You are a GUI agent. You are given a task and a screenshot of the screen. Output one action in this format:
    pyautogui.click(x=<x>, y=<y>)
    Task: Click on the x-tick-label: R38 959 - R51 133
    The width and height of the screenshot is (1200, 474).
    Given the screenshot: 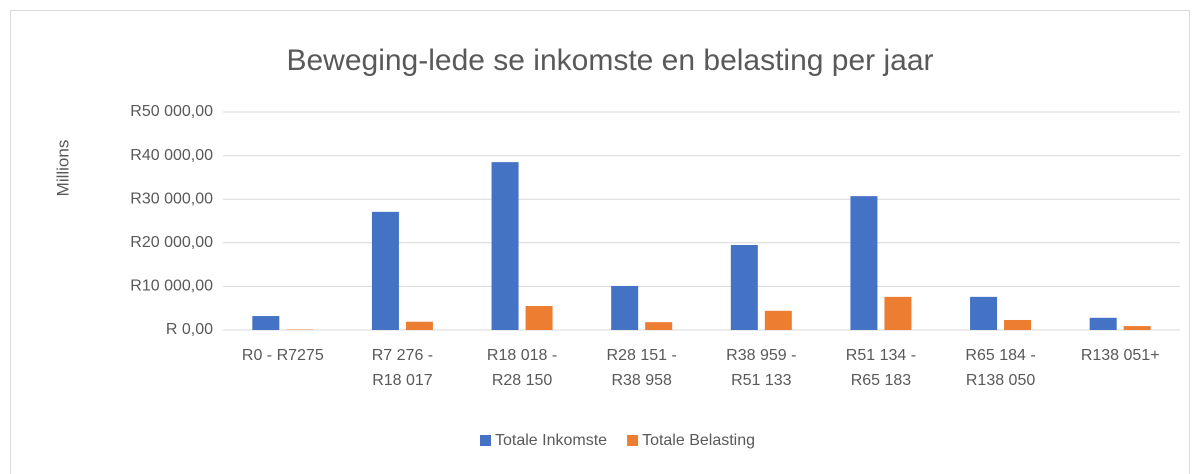 What is the action you would take?
    pyautogui.click(x=761, y=368)
    